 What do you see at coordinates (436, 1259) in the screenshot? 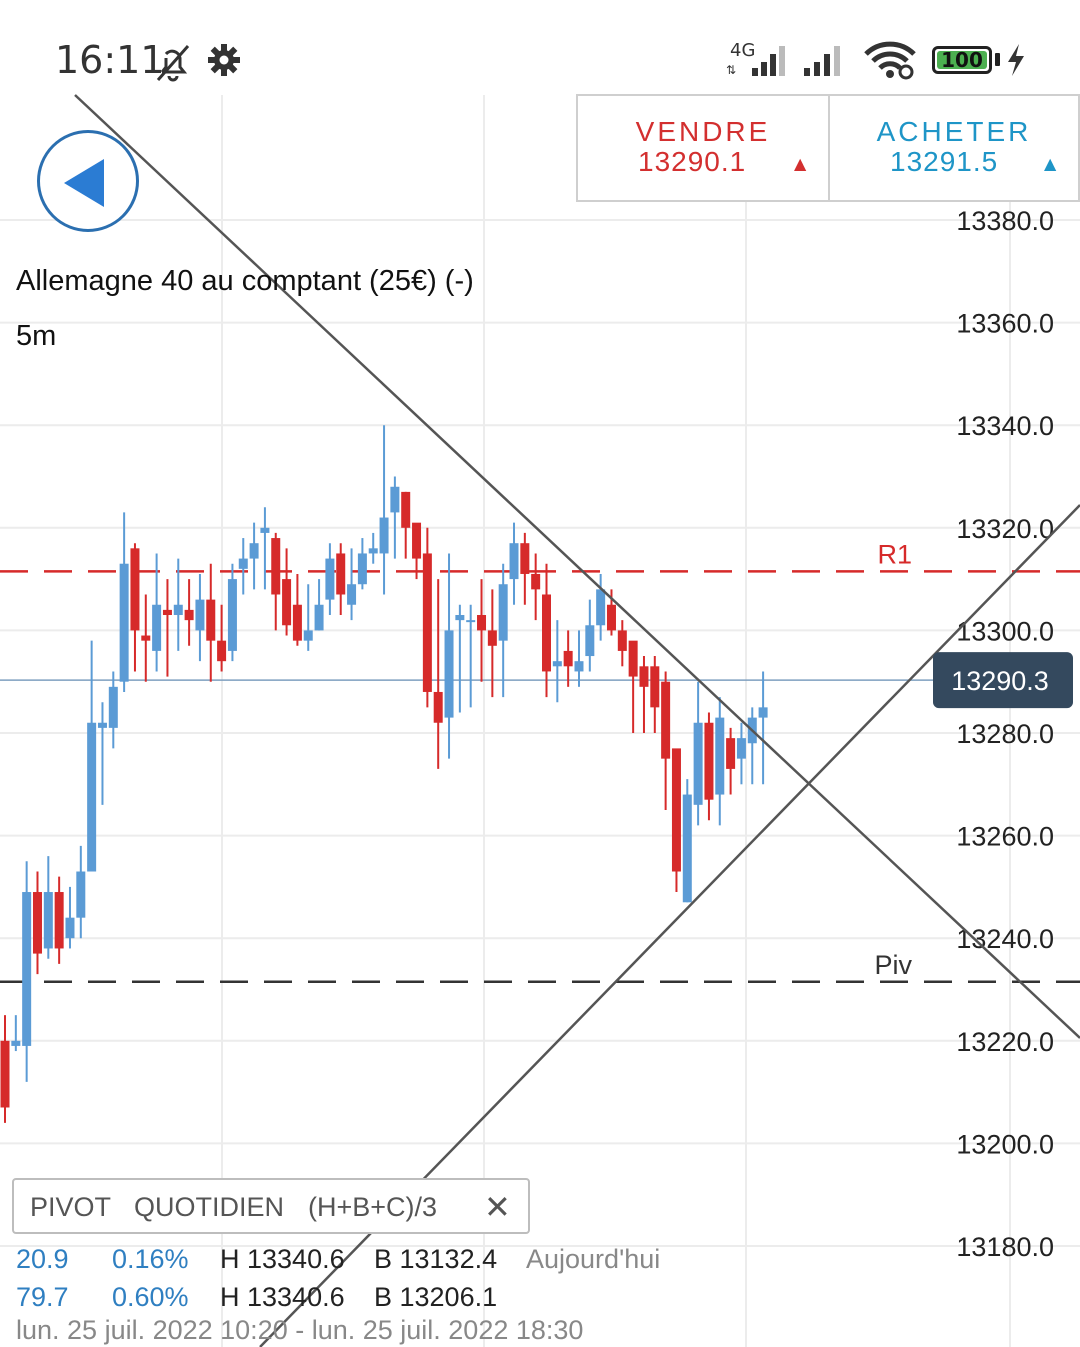
I see `stat-low: B 13132.4` at bounding box center [436, 1259].